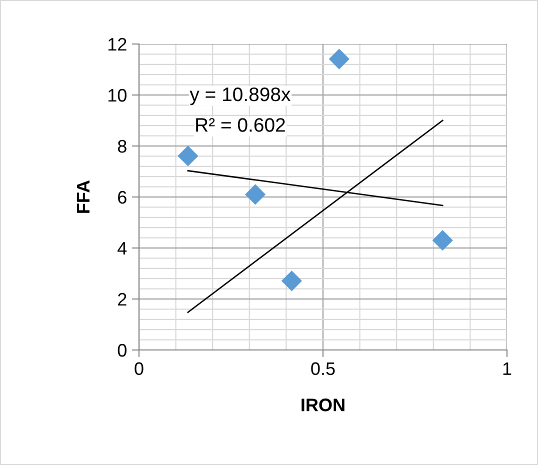 This screenshot has width=538, height=465. Describe the element at coordinates (240, 96) in the screenshot. I see `annotation: y = 10.898x` at that location.